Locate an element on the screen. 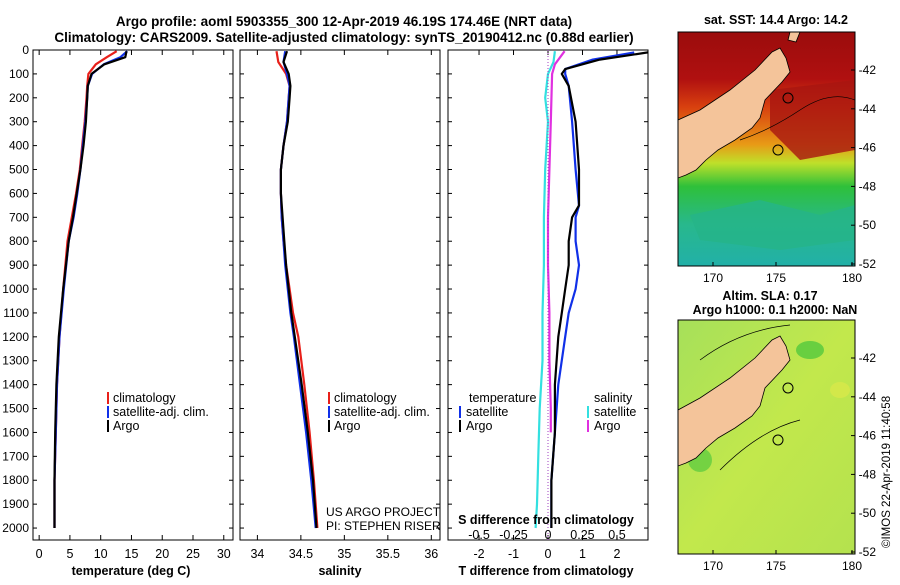 This screenshot has width=900, height=585. sla-contour is located at coordinates (750, 397).